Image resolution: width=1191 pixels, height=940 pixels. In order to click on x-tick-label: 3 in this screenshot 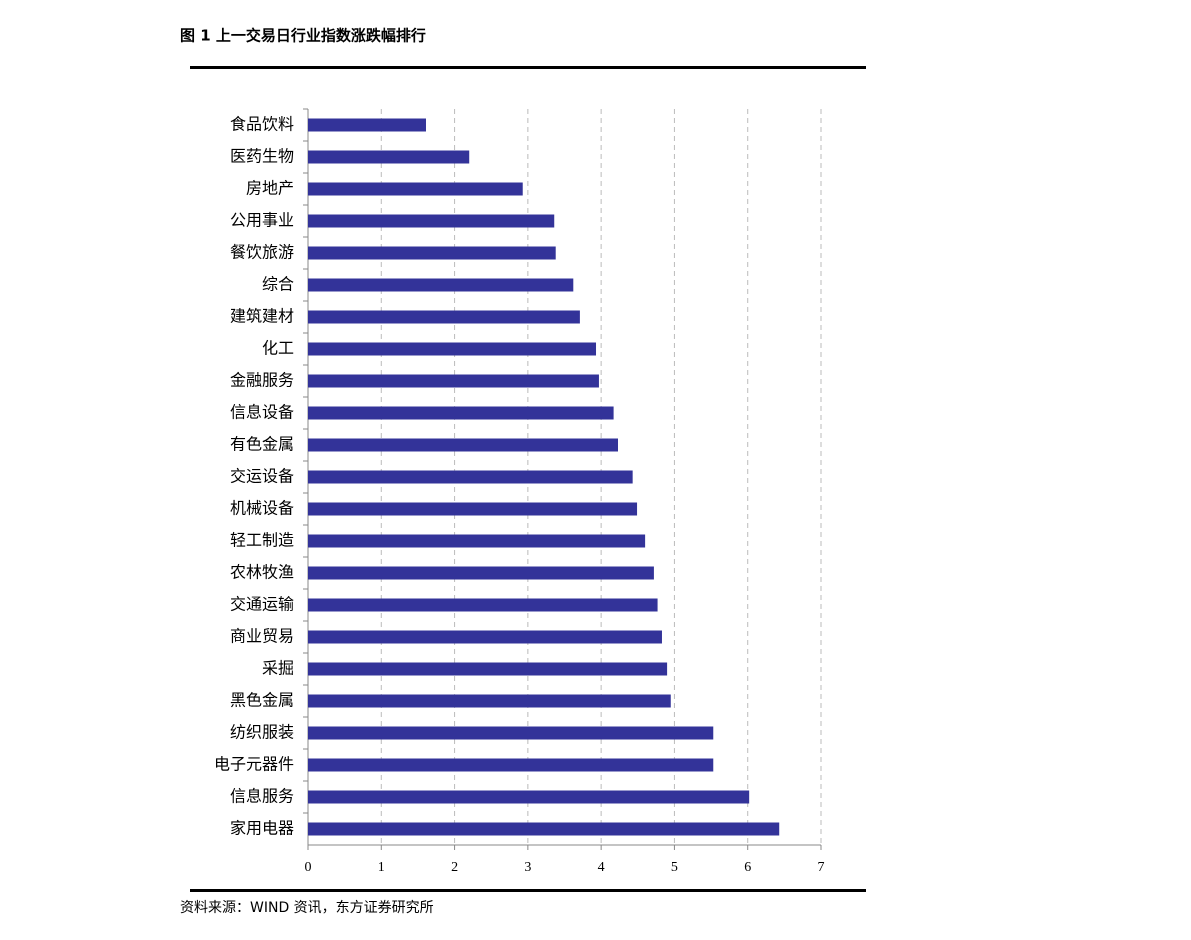, I will do `click(527, 867)`.